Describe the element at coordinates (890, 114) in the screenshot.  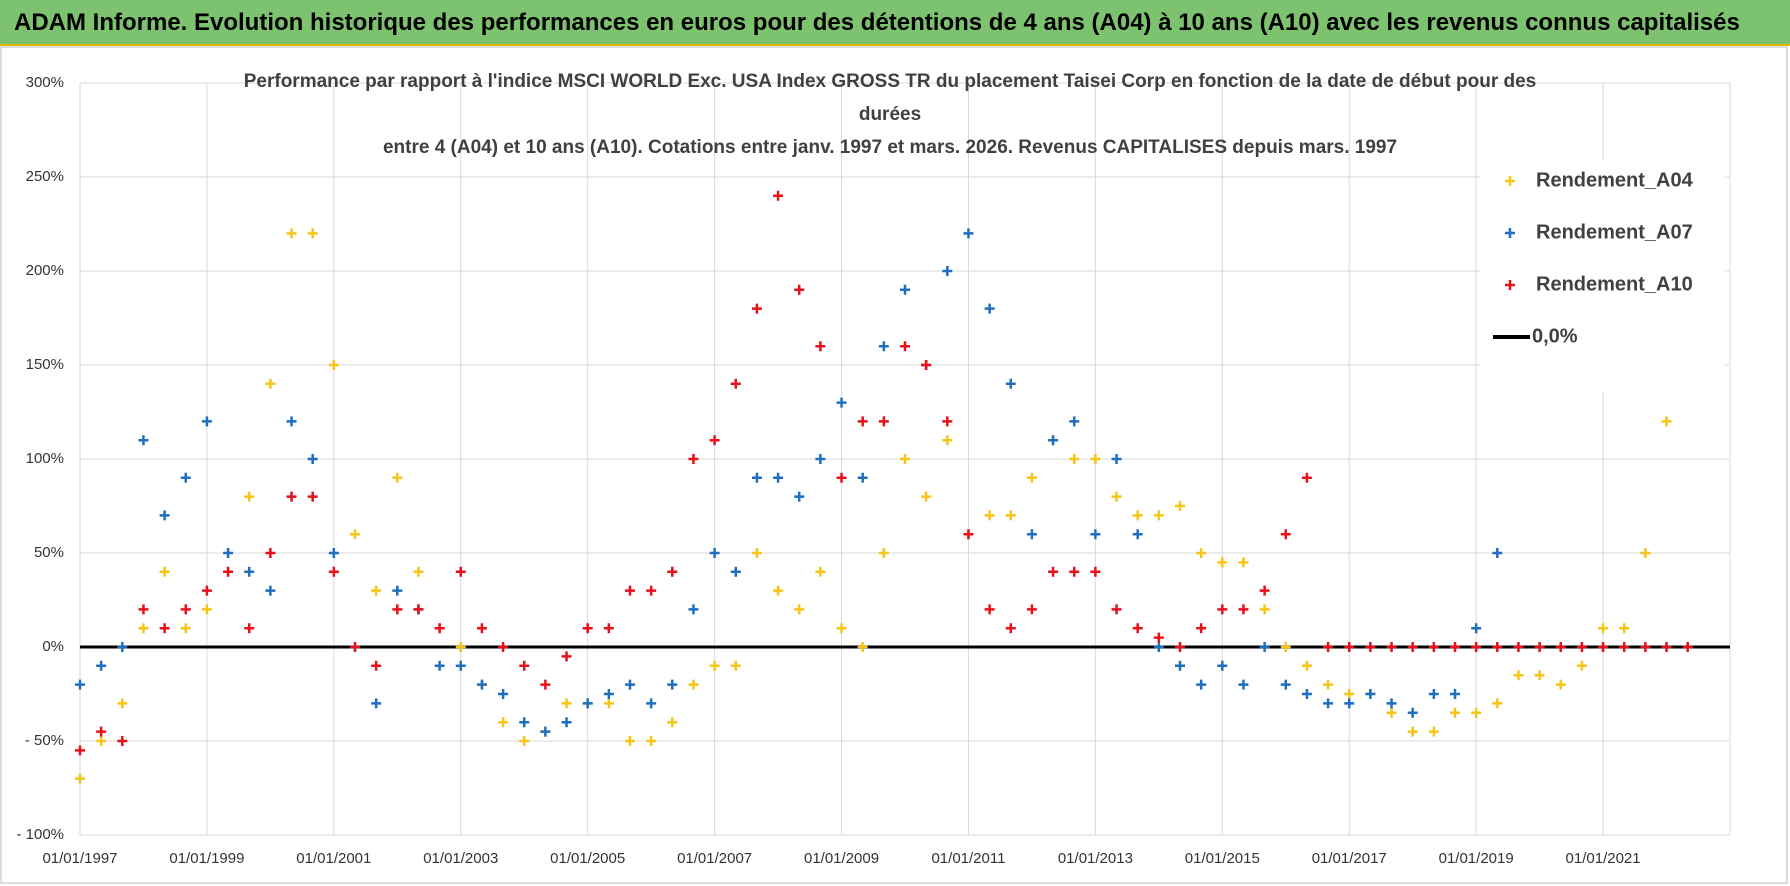
I see `chart-title: durées` at that location.